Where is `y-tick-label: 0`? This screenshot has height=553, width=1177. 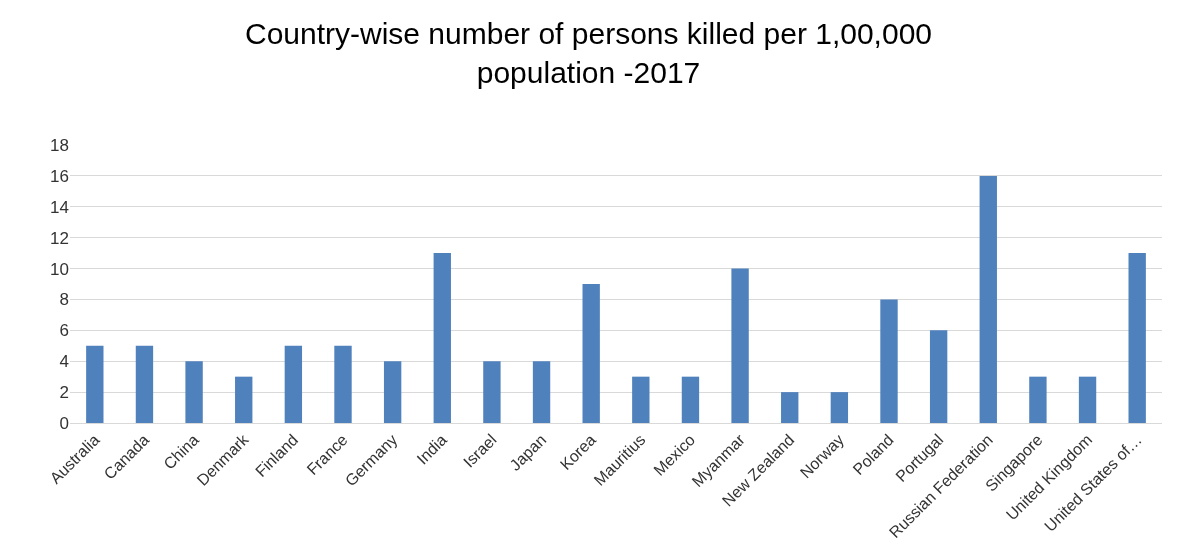 y-tick-label: 0 is located at coordinates (64, 423).